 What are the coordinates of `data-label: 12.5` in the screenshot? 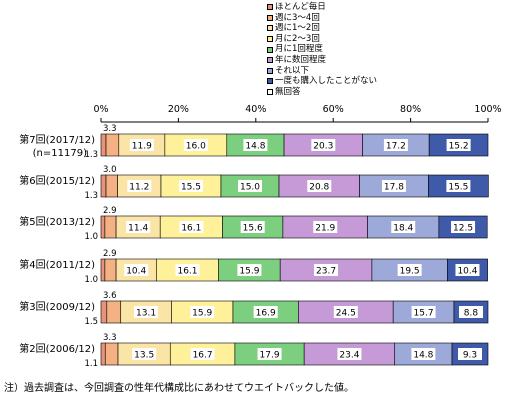 It's located at (463, 229).